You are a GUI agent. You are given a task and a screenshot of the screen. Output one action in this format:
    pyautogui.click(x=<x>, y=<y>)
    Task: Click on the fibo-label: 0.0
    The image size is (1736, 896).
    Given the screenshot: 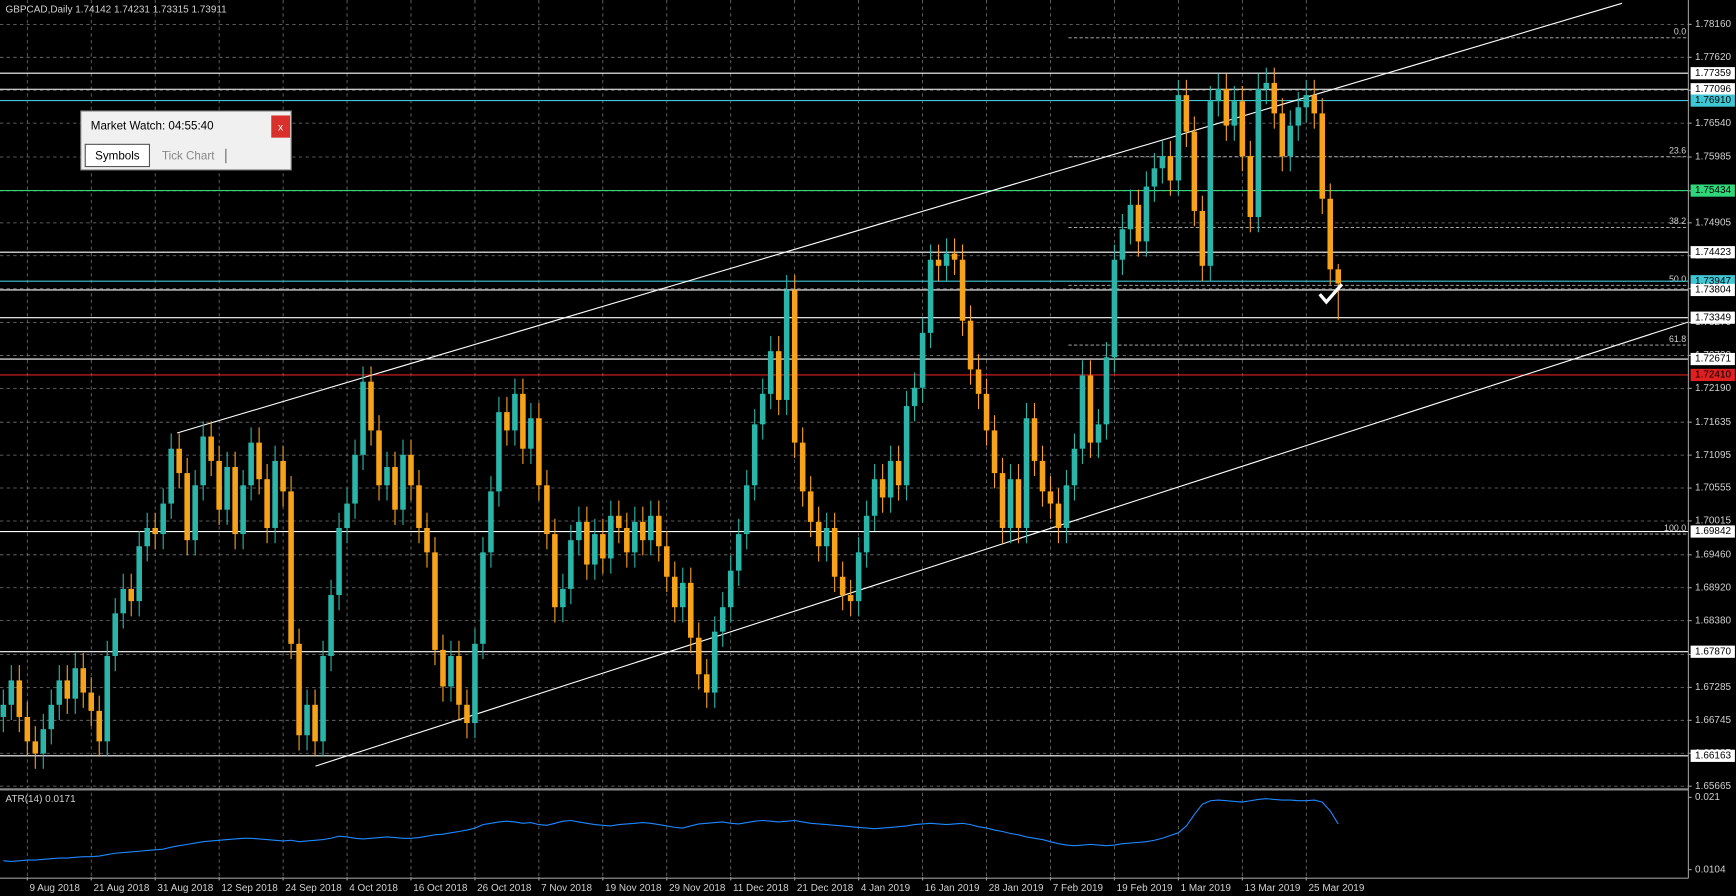 What is the action you would take?
    pyautogui.click(x=1680, y=32)
    